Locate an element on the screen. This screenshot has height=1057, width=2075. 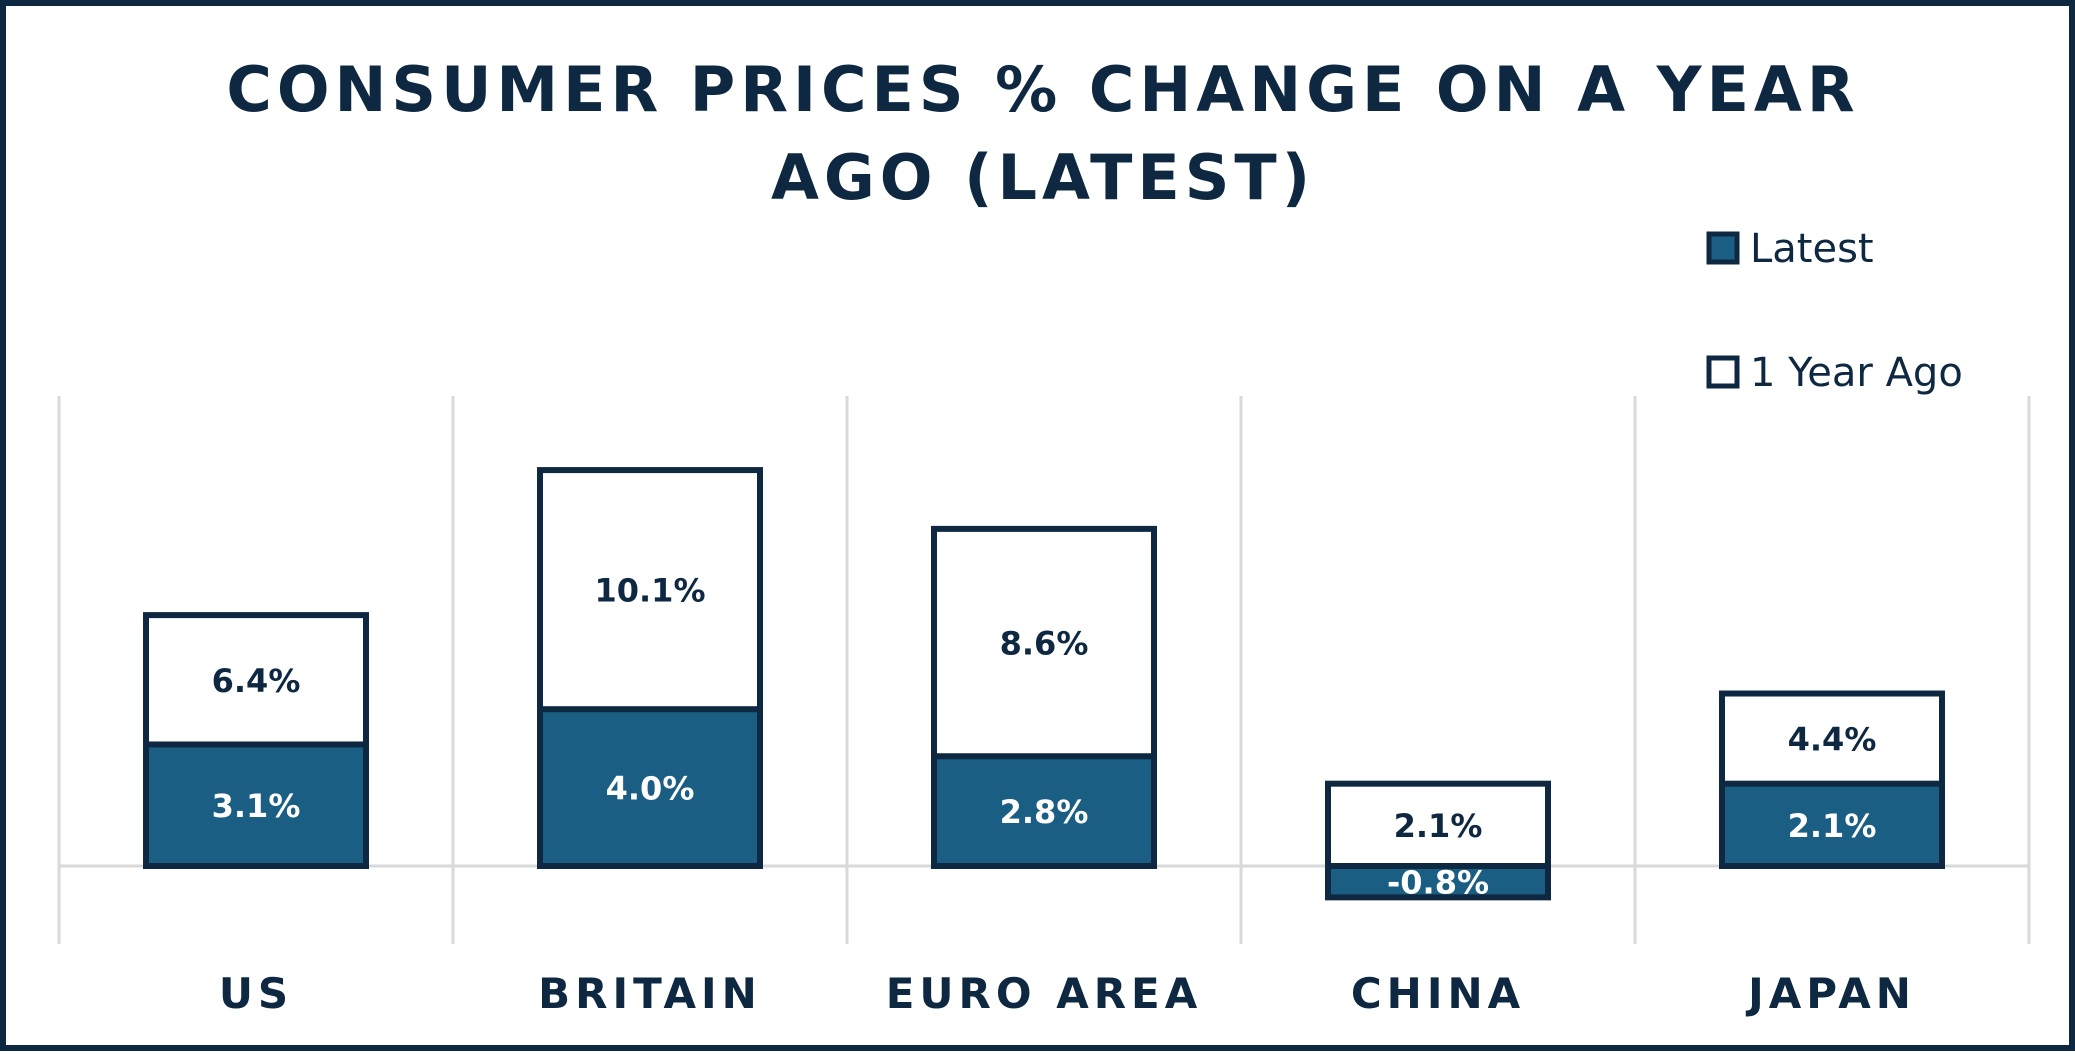
chart-title-line: AGO (LATEST) is located at coordinates (1043, 177).